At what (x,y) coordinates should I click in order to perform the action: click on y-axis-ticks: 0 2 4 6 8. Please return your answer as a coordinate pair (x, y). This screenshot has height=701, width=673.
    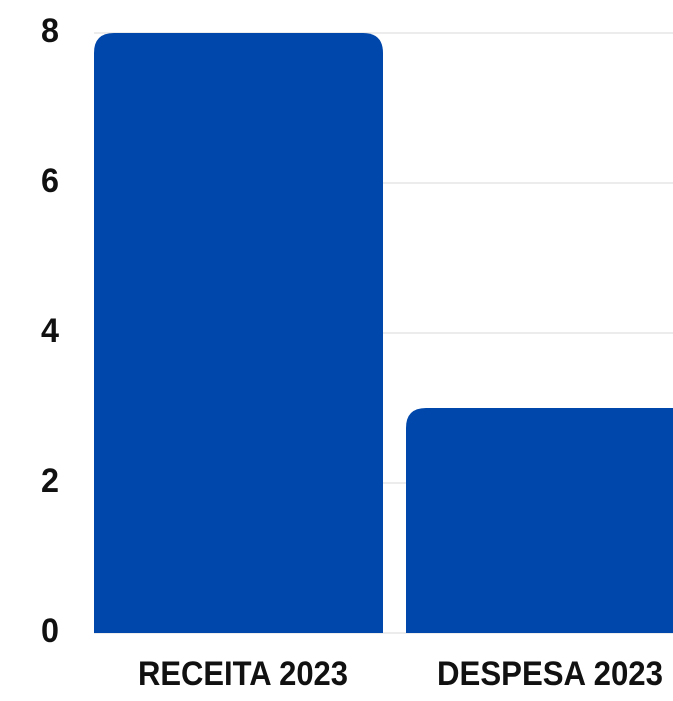
    Looking at the image, I should click on (50, 331).